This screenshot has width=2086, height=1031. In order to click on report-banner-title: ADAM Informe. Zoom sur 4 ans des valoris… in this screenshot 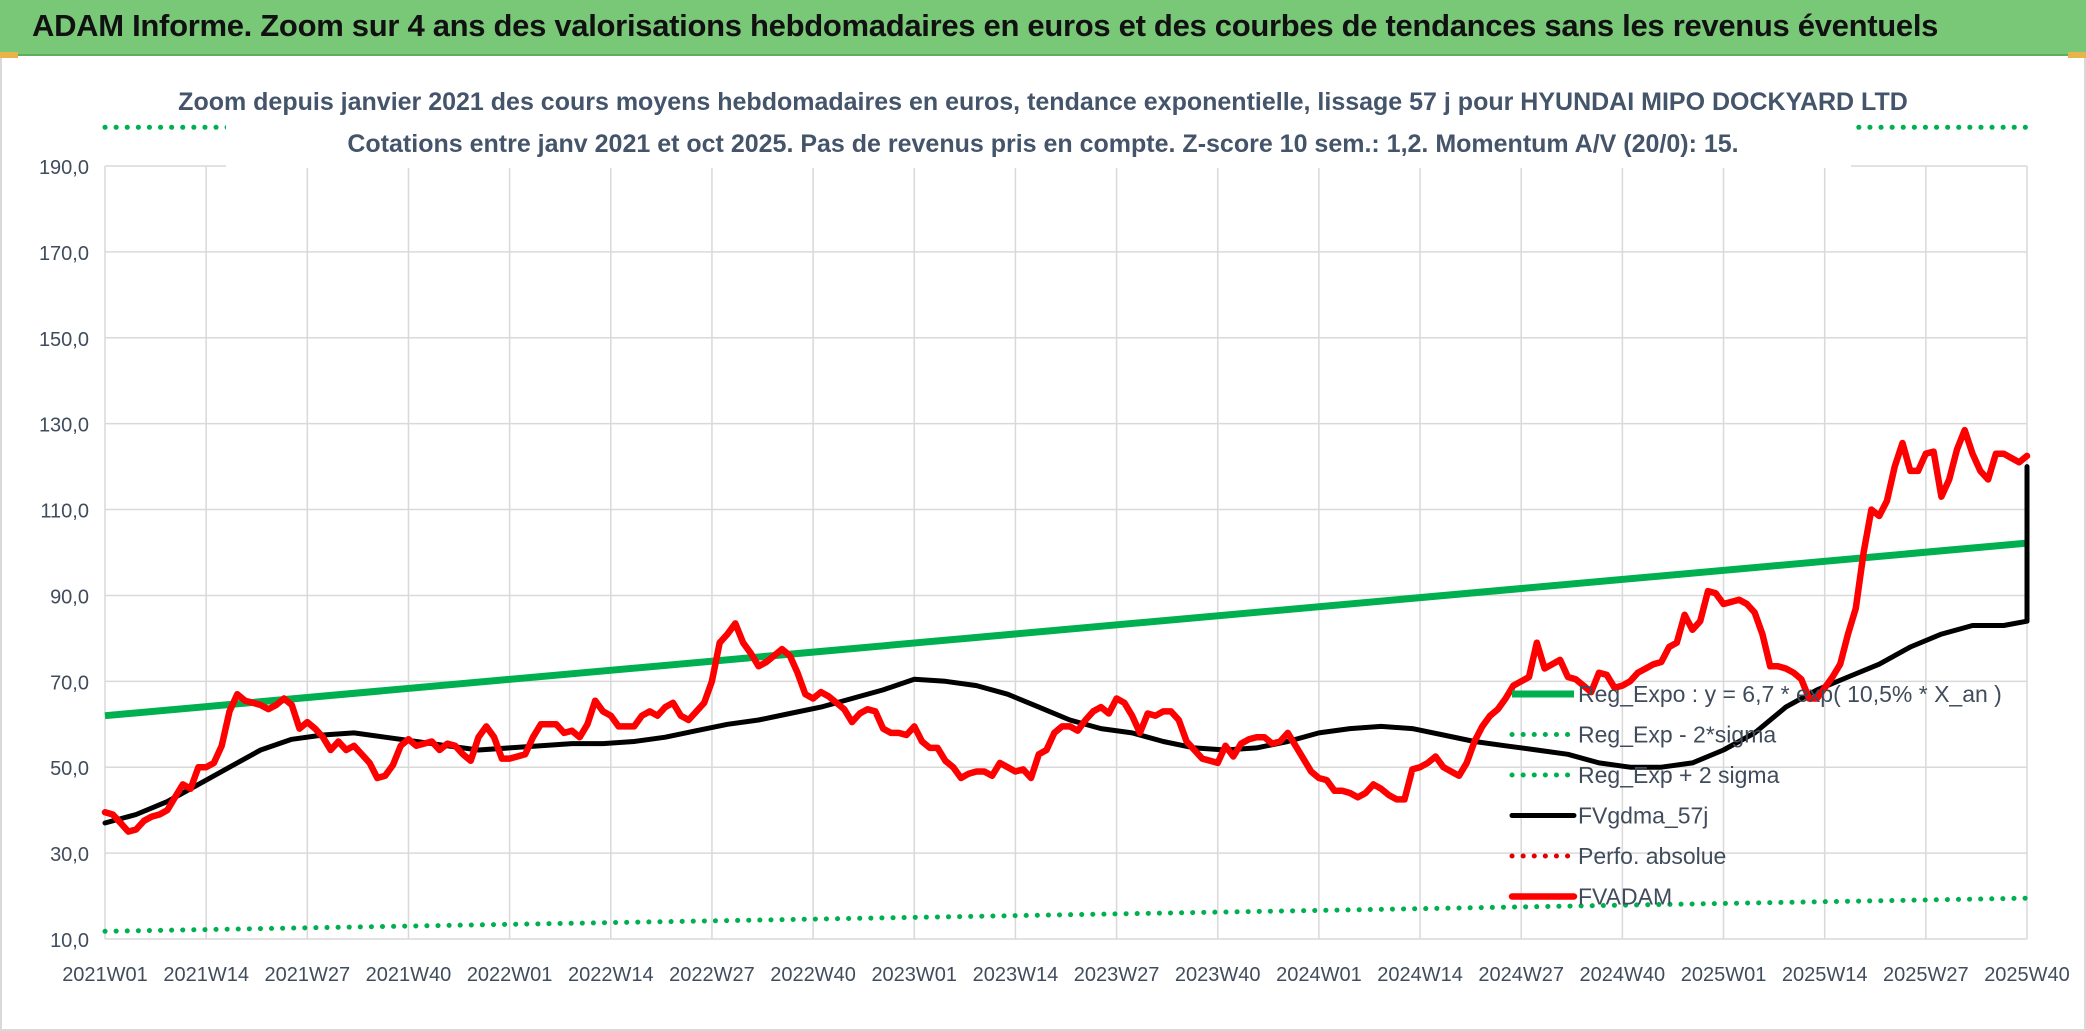, I will do `click(985, 25)`.